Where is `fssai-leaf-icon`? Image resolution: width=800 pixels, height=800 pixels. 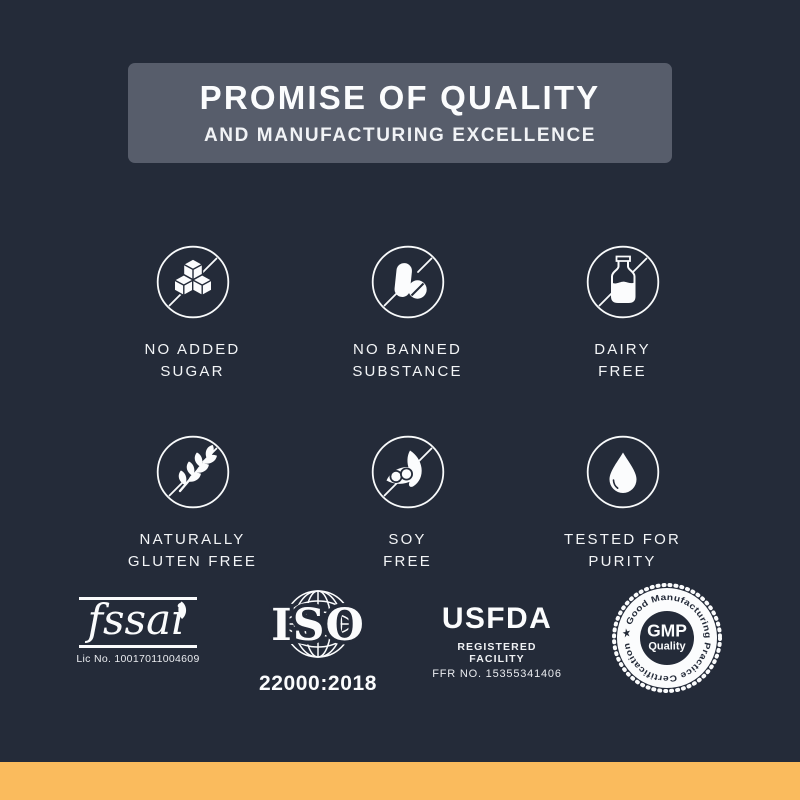
fssai-leaf-icon is located at coordinates (183, 606).